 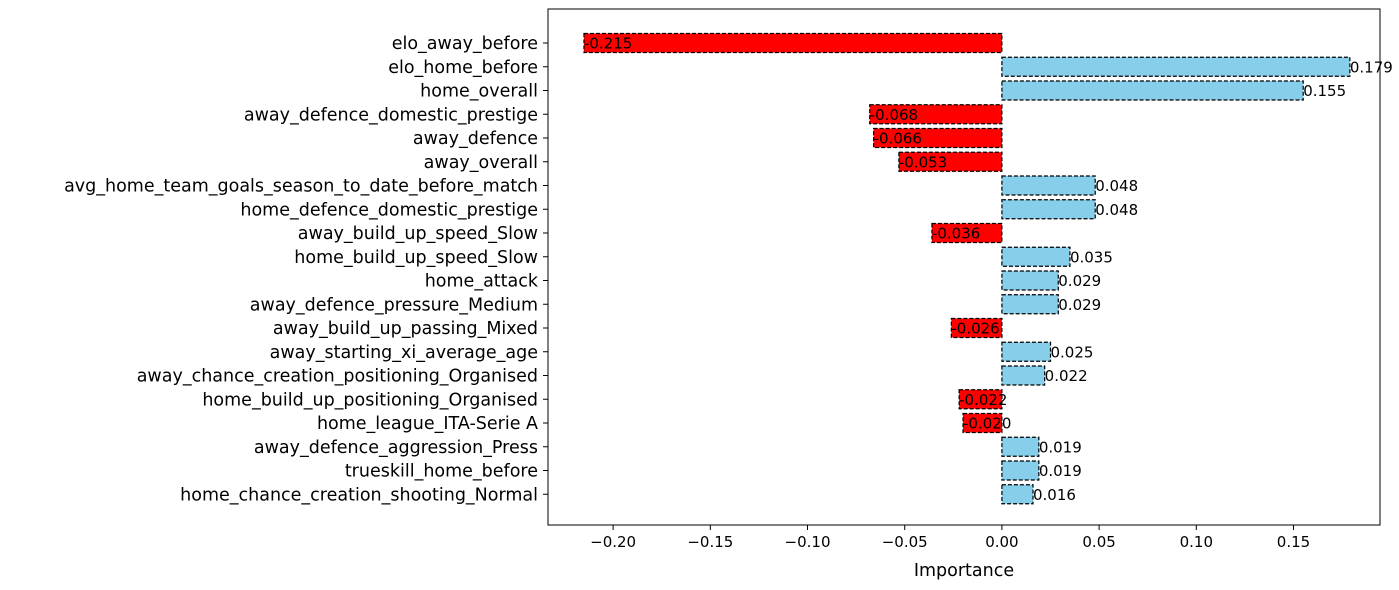 What do you see at coordinates (394, 305) in the screenshot?
I see `category-label-12: away_defence_pressure_Medium` at bounding box center [394, 305].